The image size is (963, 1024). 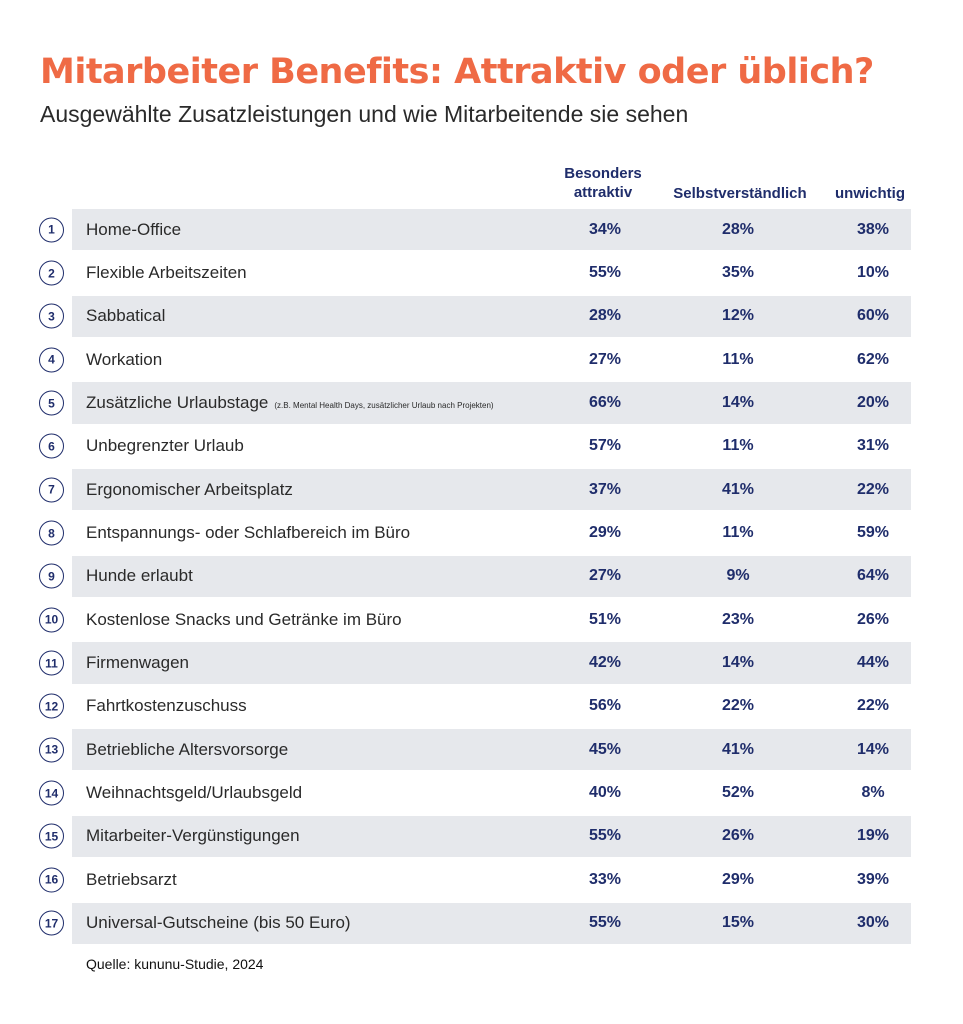 I want to click on row-value: 12%, so click(x=738, y=316).